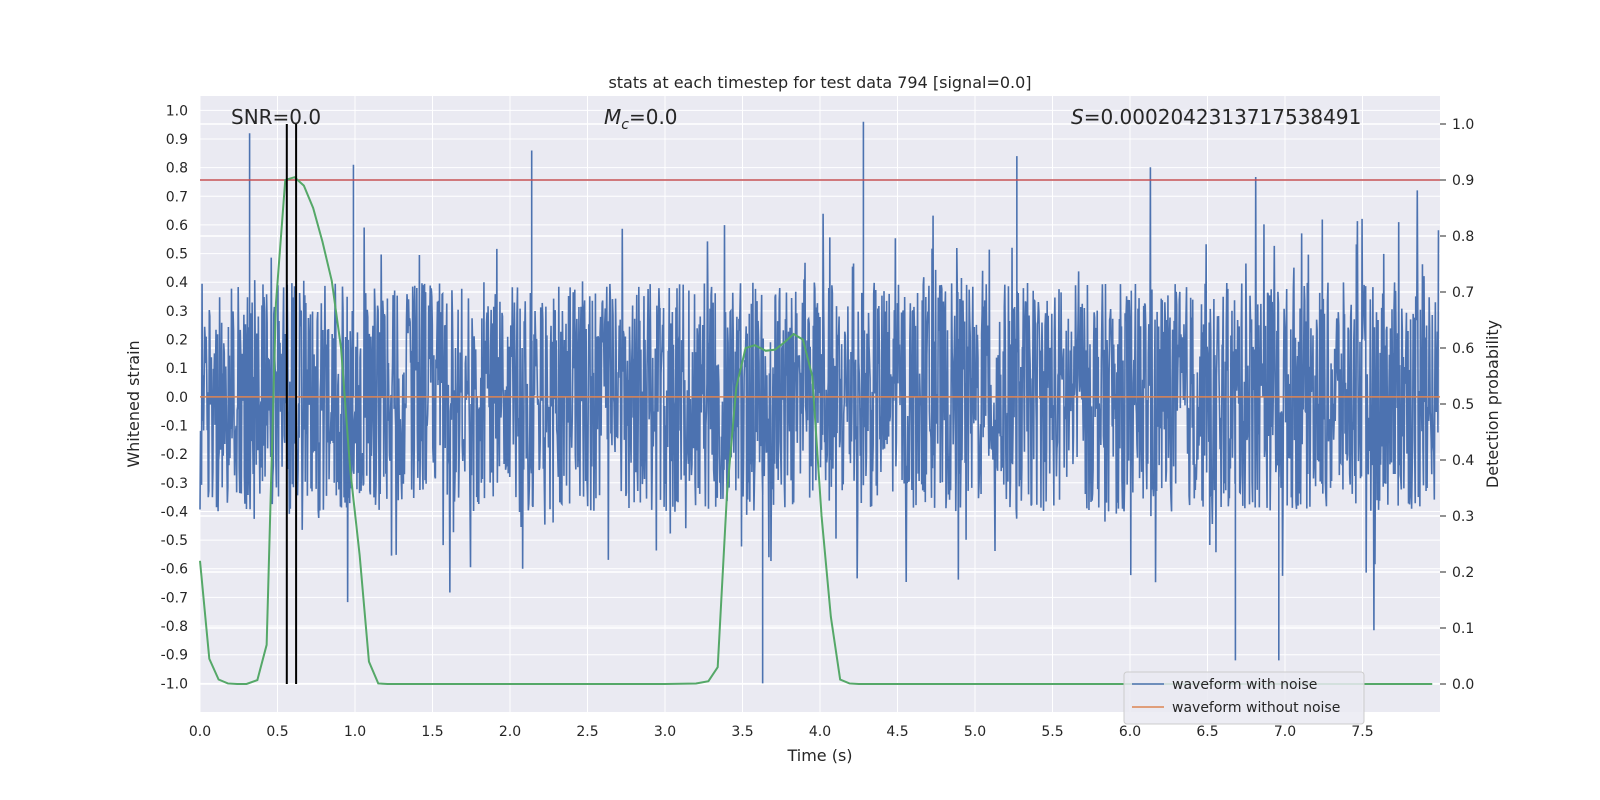 The image size is (1600, 800). Describe the element at coordinates (177, 312) in the screenshot. I see `y-tick-label: 0.3` at that location.